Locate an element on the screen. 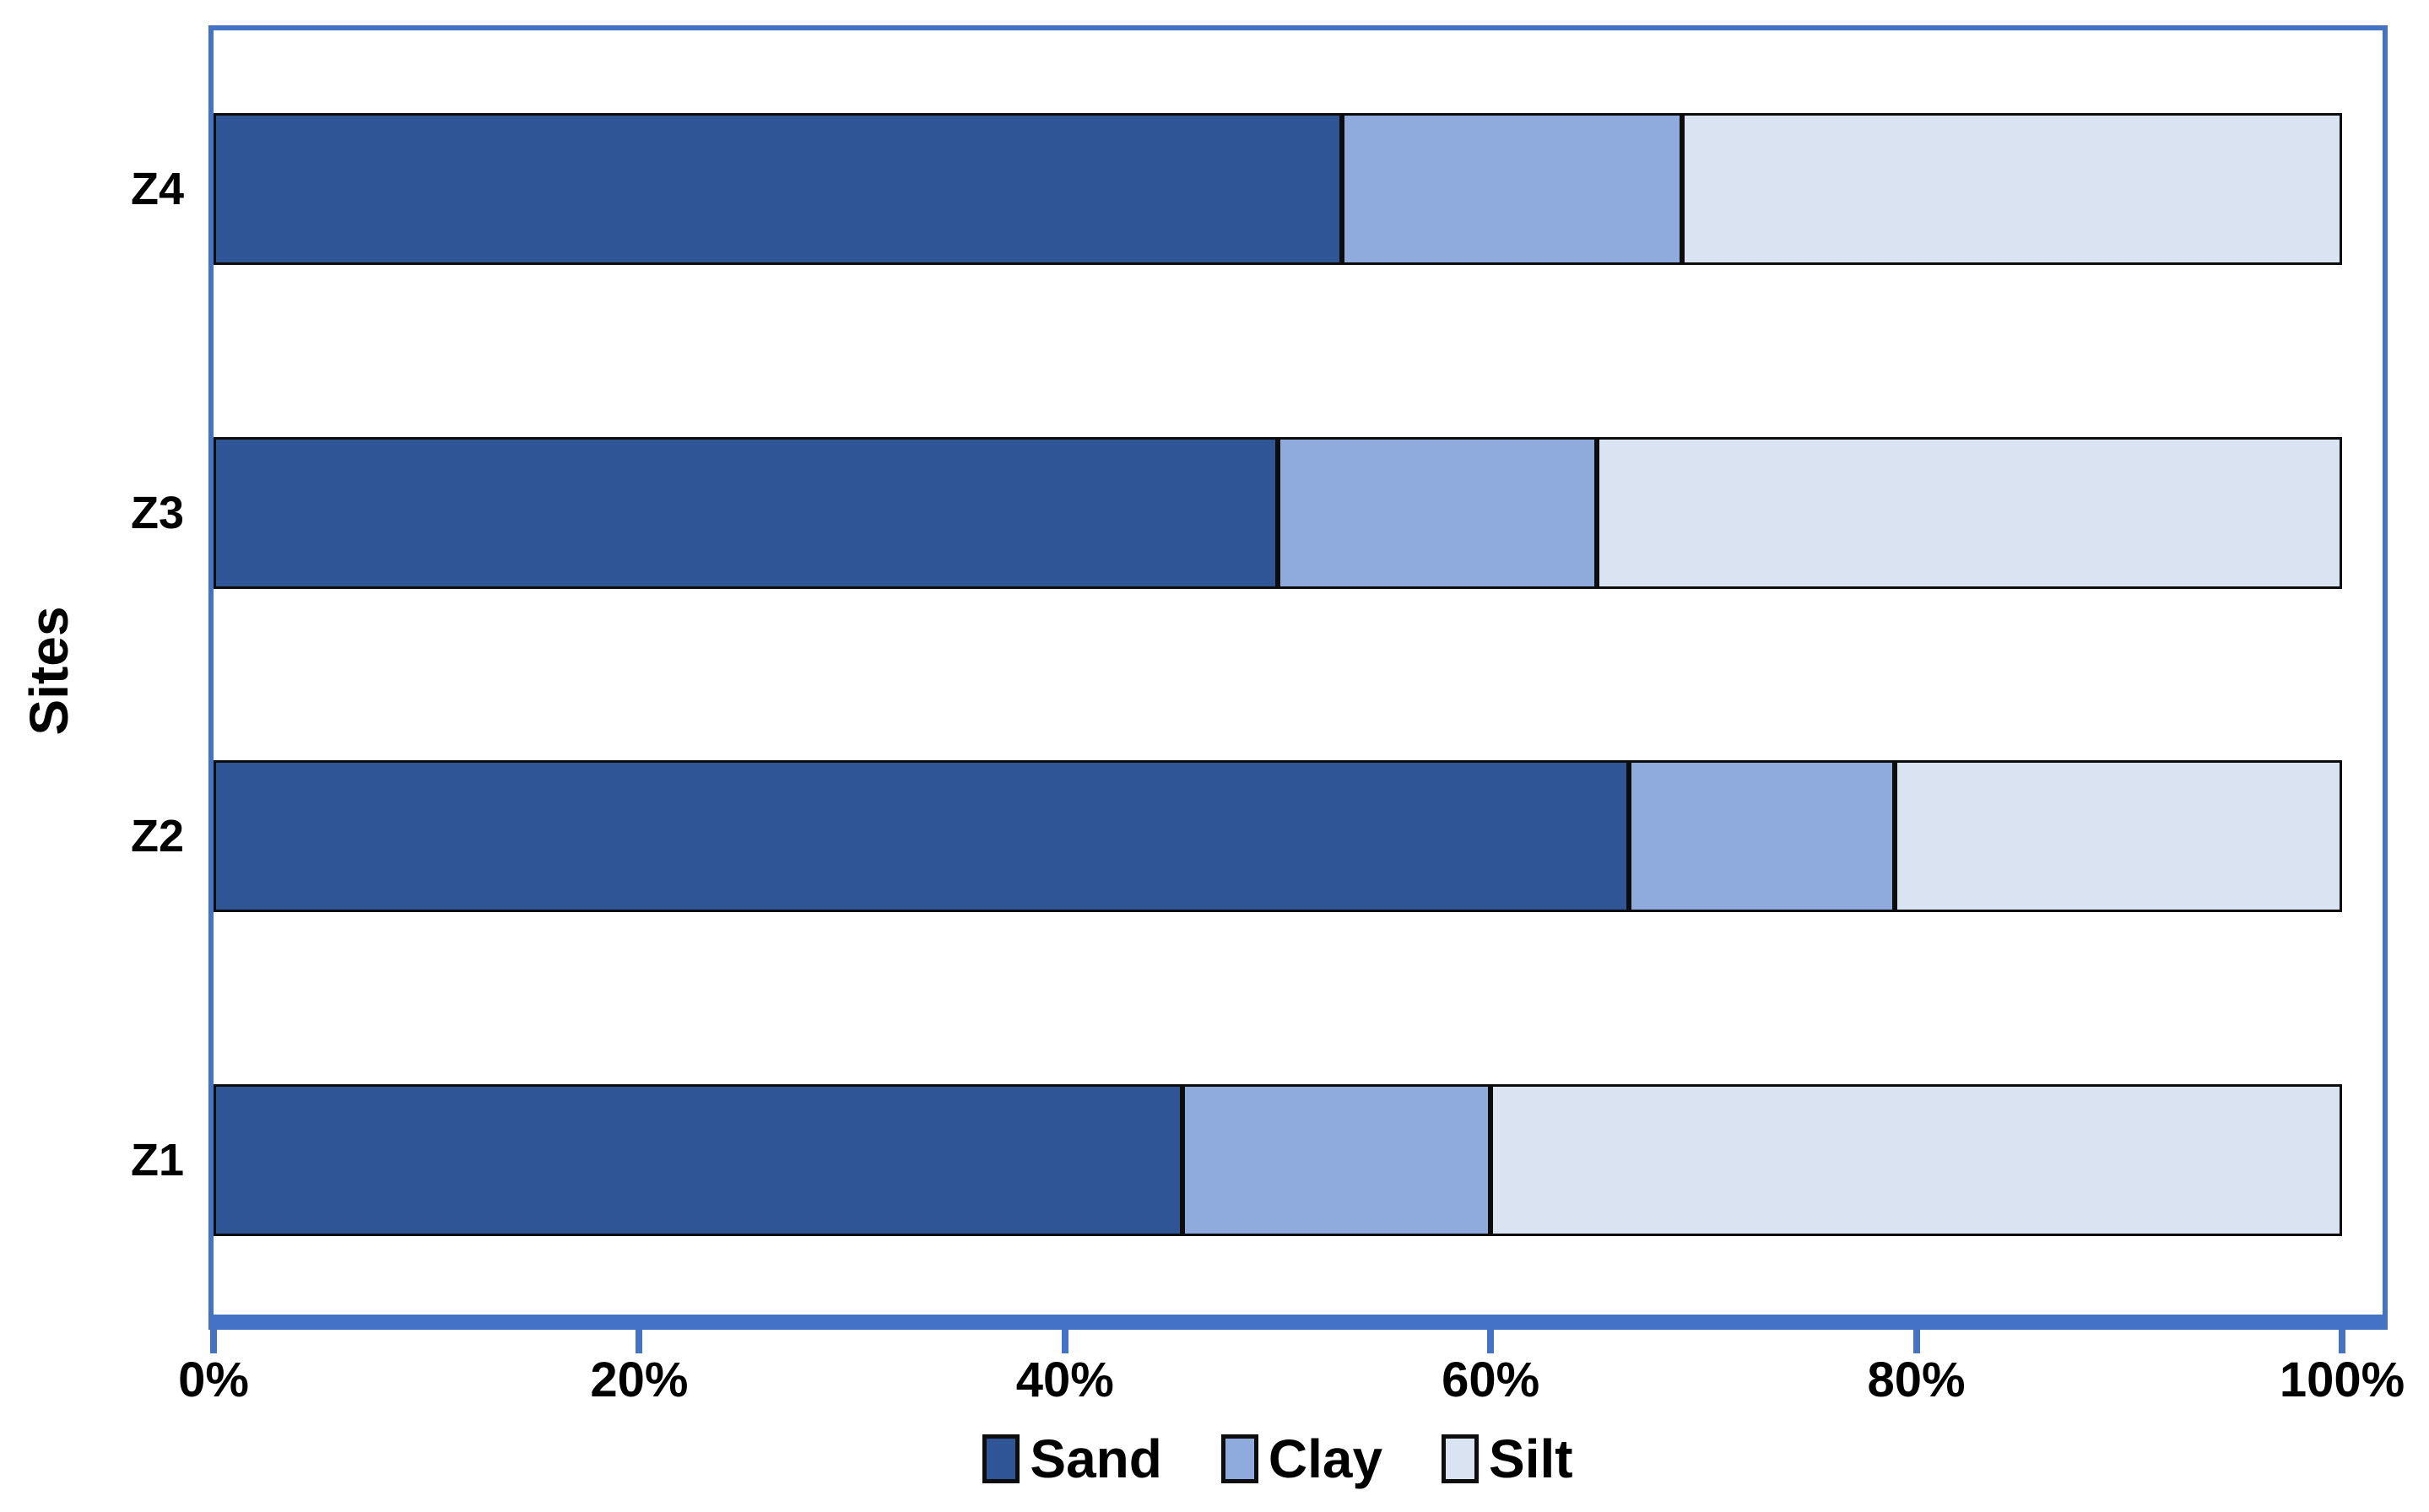  x-axis-tick-label-100: 100% is located at coordinates (2342, 1380).